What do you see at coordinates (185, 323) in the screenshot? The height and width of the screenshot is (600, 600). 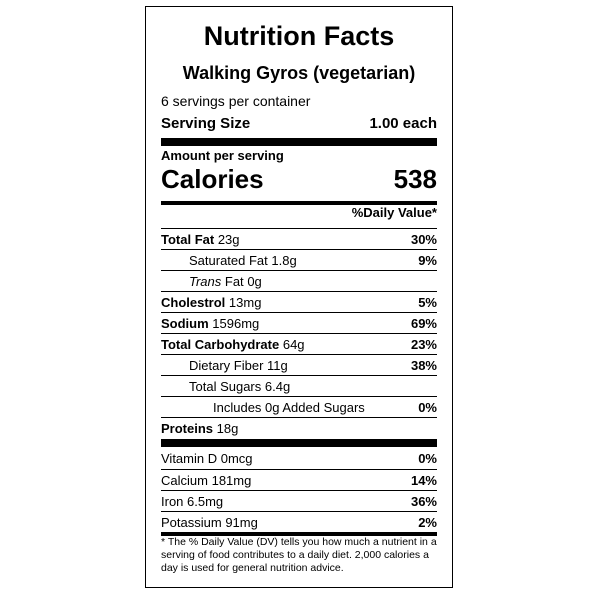 I see `nutrient-name: Sodium` at bounding box center [185, 323].